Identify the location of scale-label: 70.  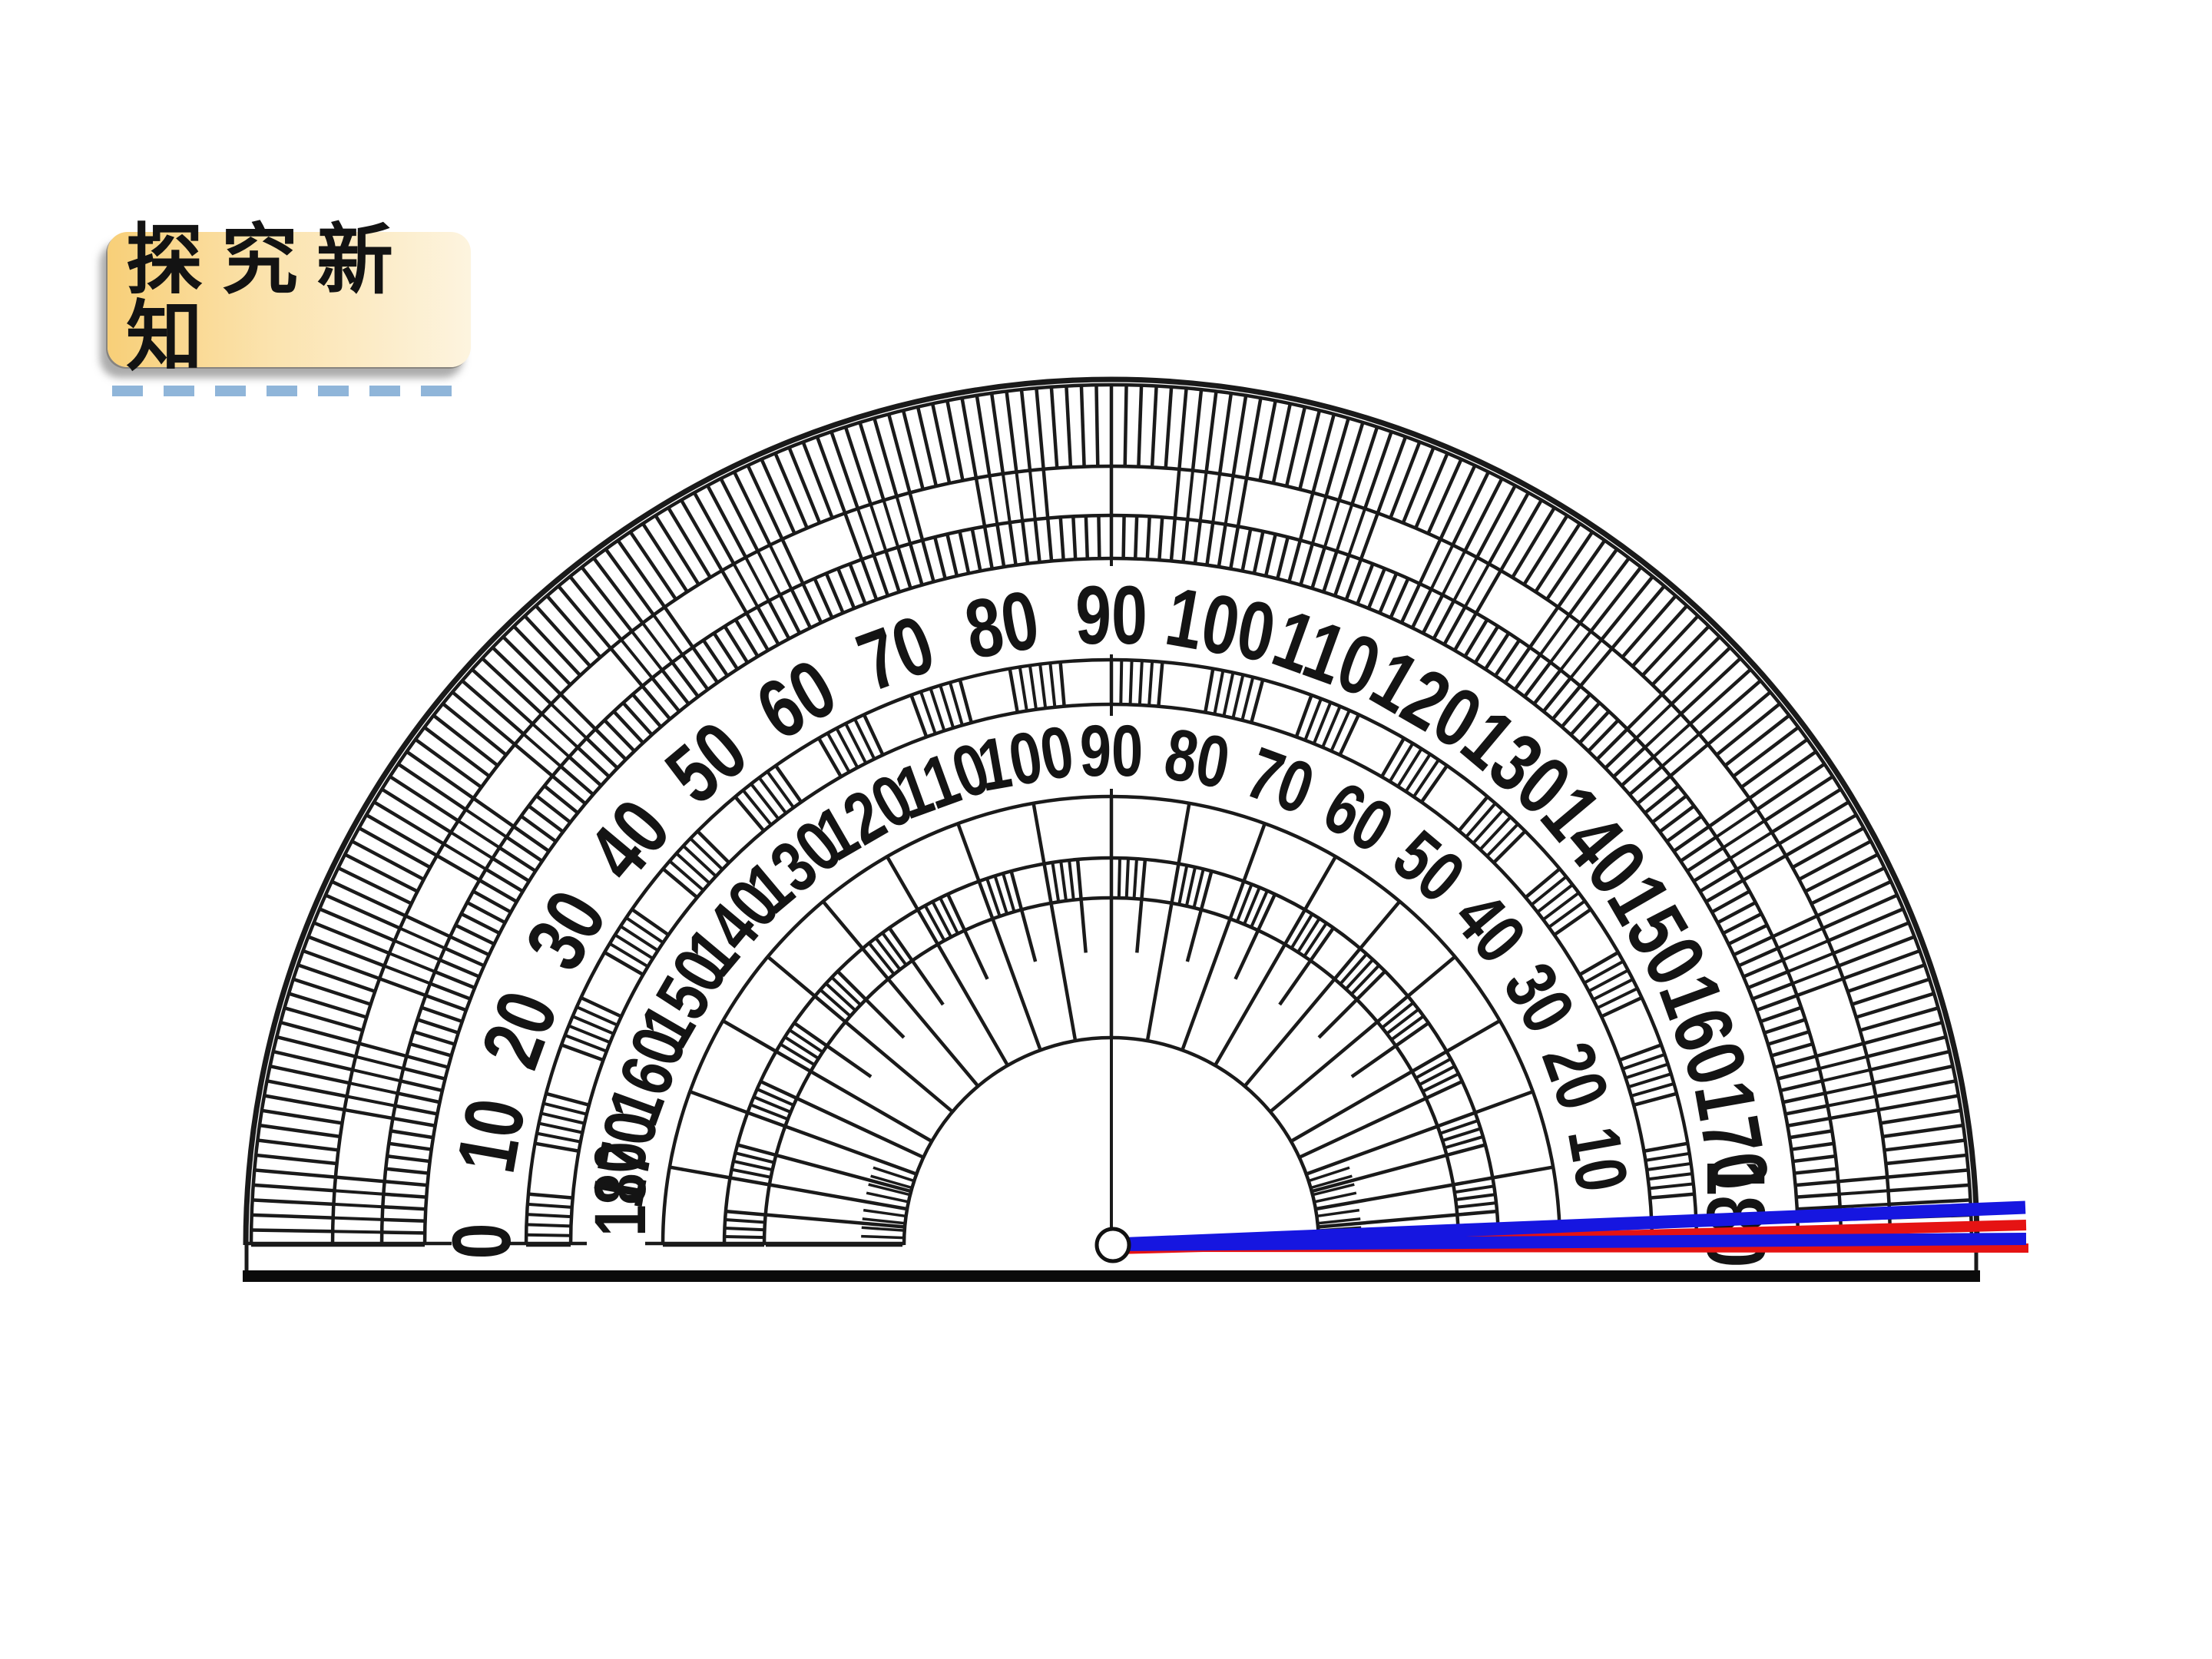
(1281, 781).